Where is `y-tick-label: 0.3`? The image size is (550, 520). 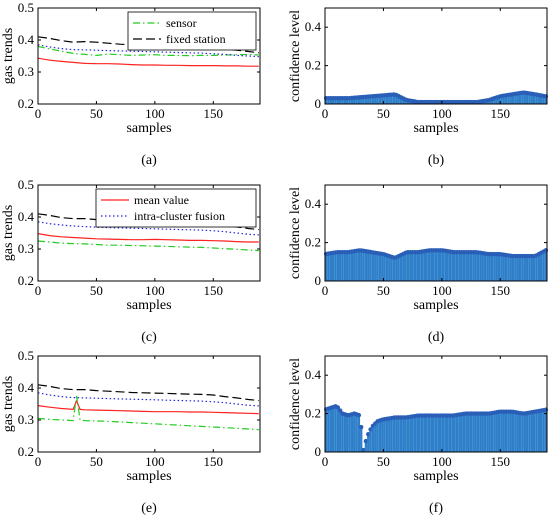
y-tick-label: 0.3 is located at coordinates (26, 248).